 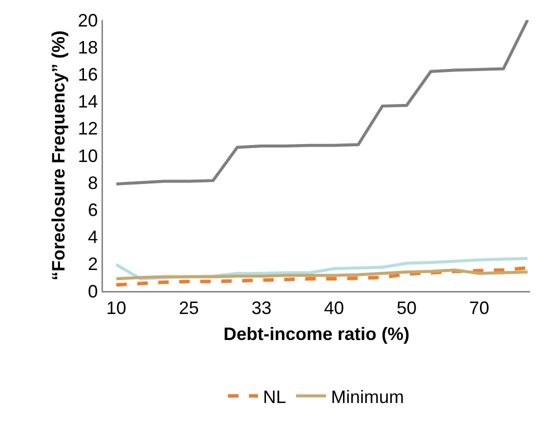 I want to click on y-tick-label: 2, so click(x=93, y=264).